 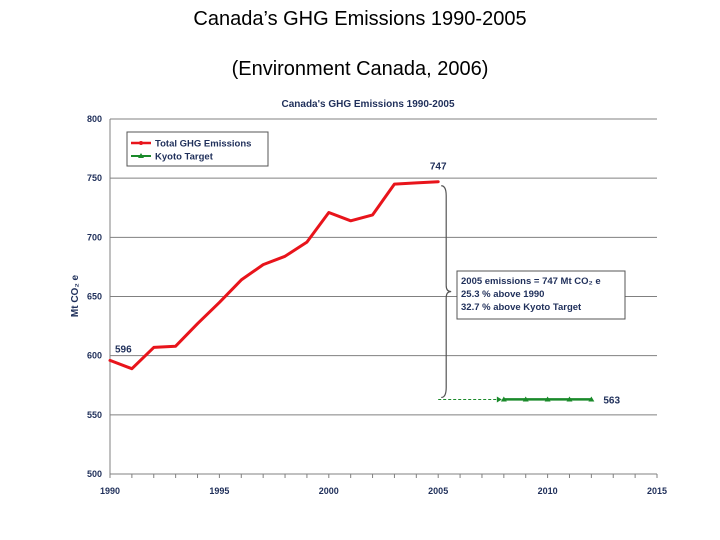 I want to click on start-value-label: 596, so click(x=123, y=349).